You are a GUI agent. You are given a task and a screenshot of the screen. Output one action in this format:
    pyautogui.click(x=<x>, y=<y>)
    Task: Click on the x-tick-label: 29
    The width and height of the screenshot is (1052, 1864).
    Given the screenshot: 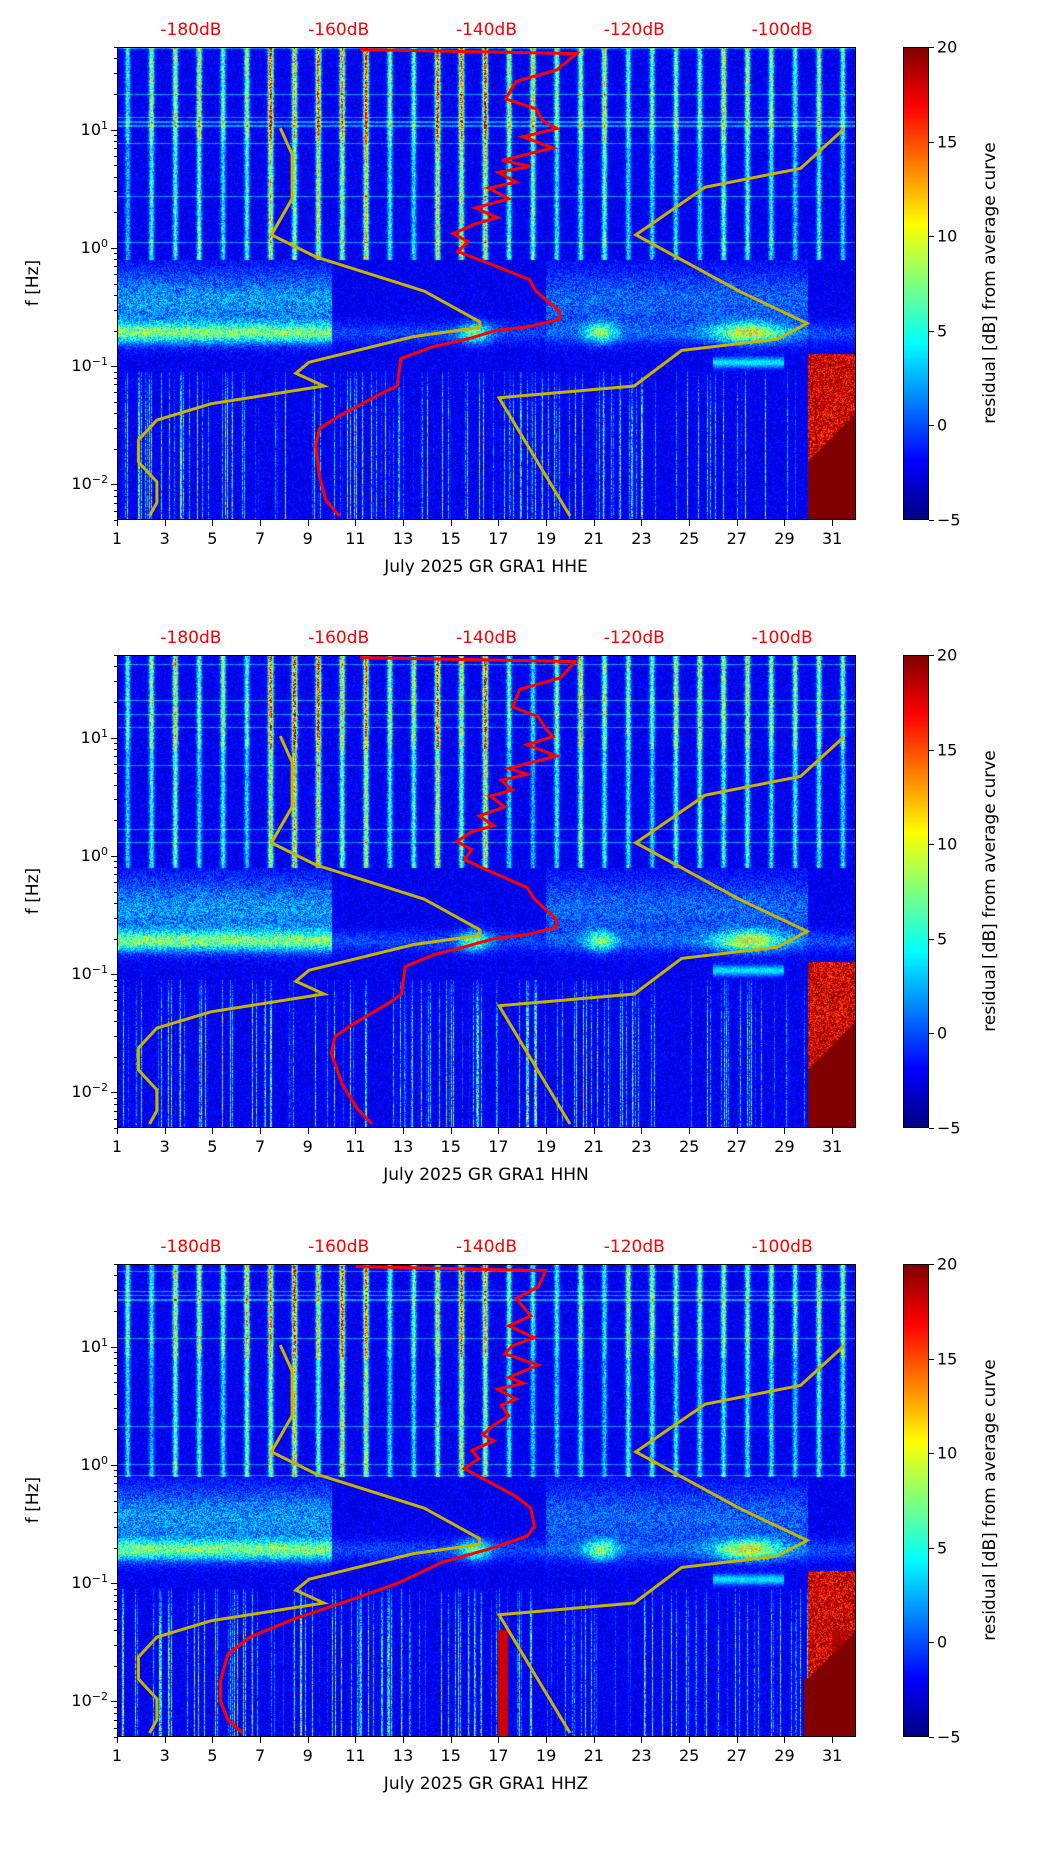 What is the action you would take?
    pyautogui.click(x=784, y=1755)
    